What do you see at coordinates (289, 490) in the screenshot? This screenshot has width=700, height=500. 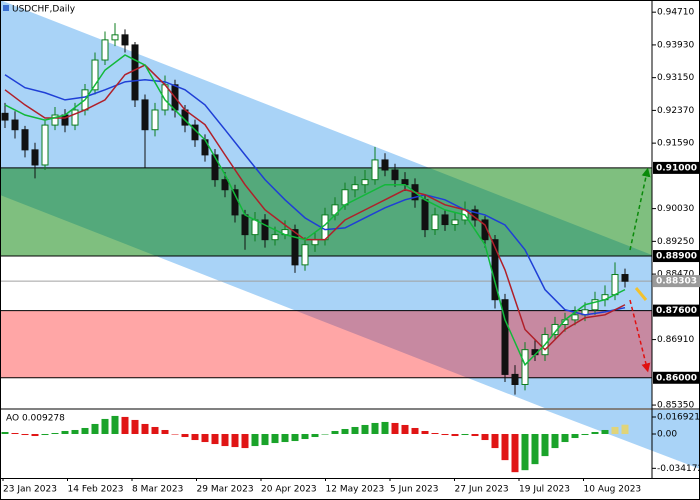 I see `date-label: 20 Apr 2023` at bounding box center [289, 490].